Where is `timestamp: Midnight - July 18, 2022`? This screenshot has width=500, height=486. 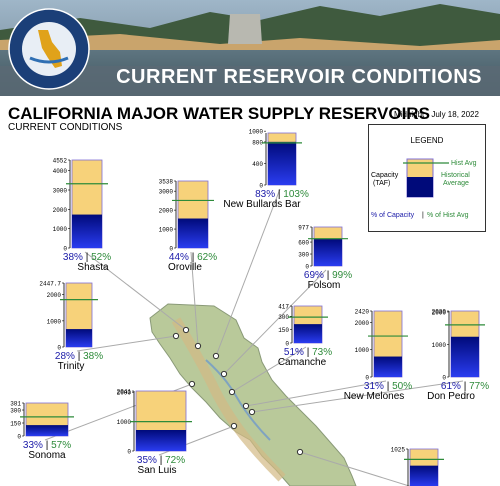
timestamp: Midnight - July 18, 2022 is located at coordinates (436, 114).